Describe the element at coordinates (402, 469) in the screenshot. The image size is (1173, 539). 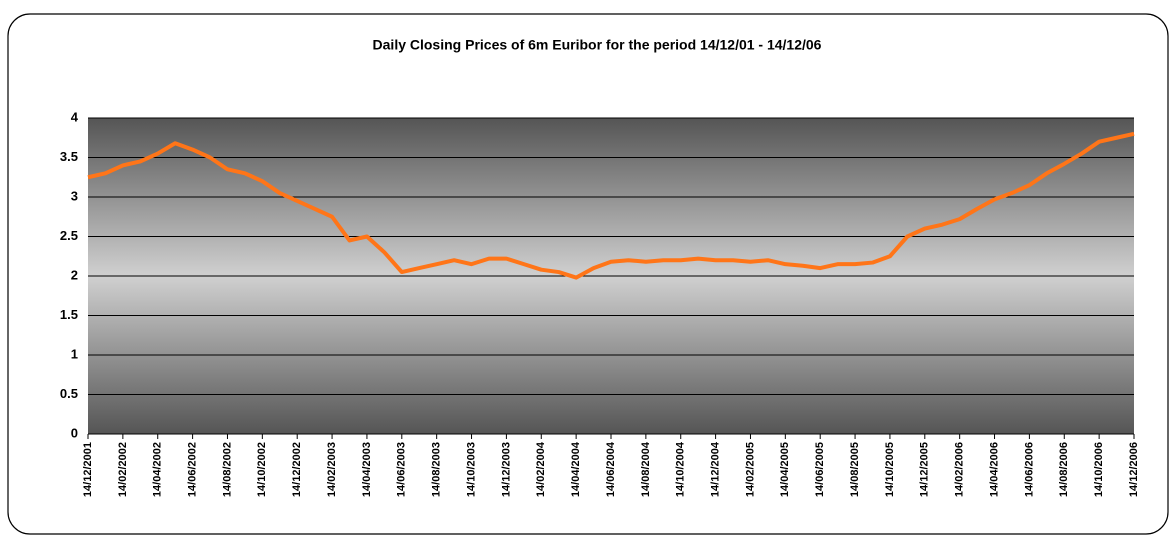
I see `x-tick-label: 14/06/2003` at that location.